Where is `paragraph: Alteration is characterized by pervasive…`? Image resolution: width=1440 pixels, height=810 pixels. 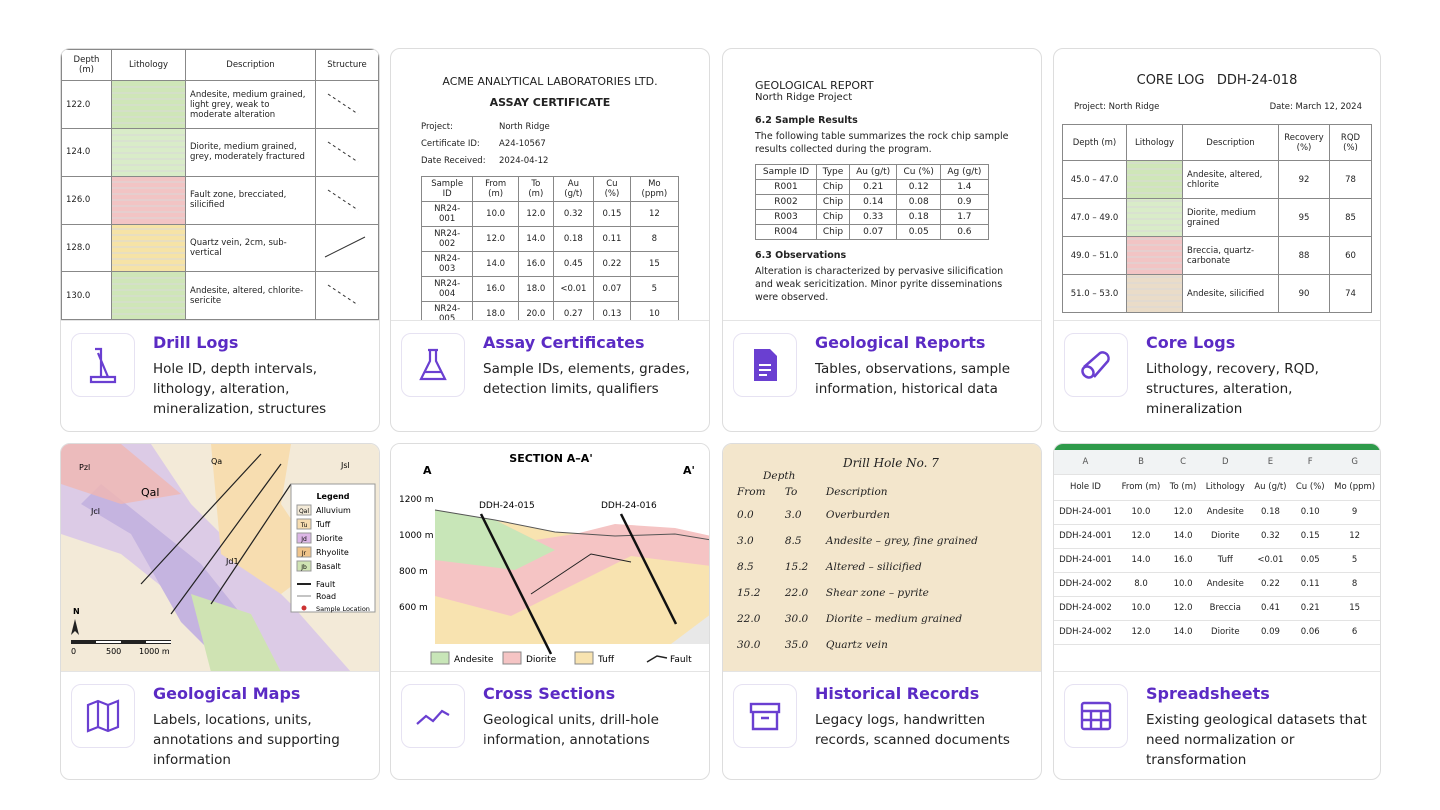 paragraph: Alteration is characterized by pervasive… is located at coordinates (879, 284).